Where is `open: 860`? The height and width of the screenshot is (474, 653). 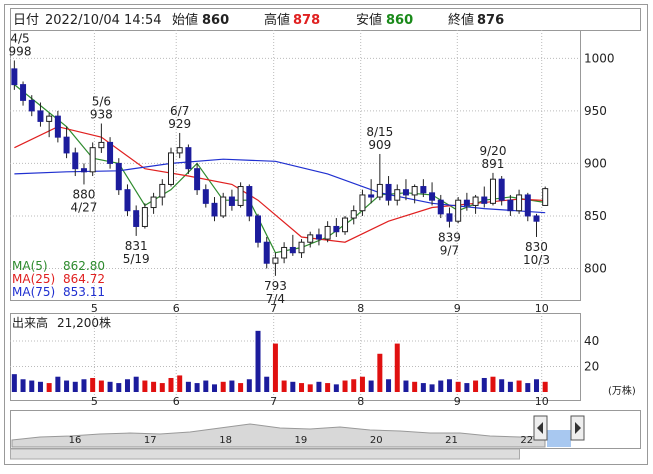
open: 860 is located at coordinates (215, 20).